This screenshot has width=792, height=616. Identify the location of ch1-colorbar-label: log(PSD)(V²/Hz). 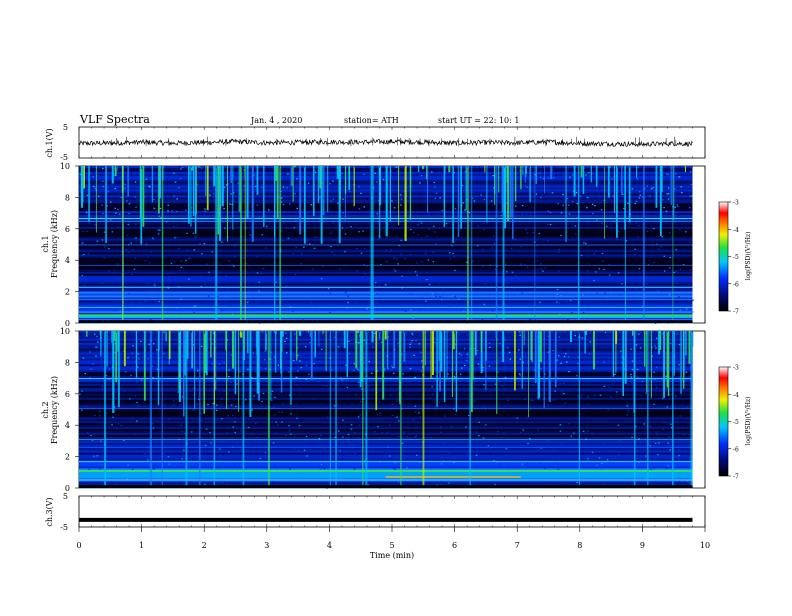
(748, 256).